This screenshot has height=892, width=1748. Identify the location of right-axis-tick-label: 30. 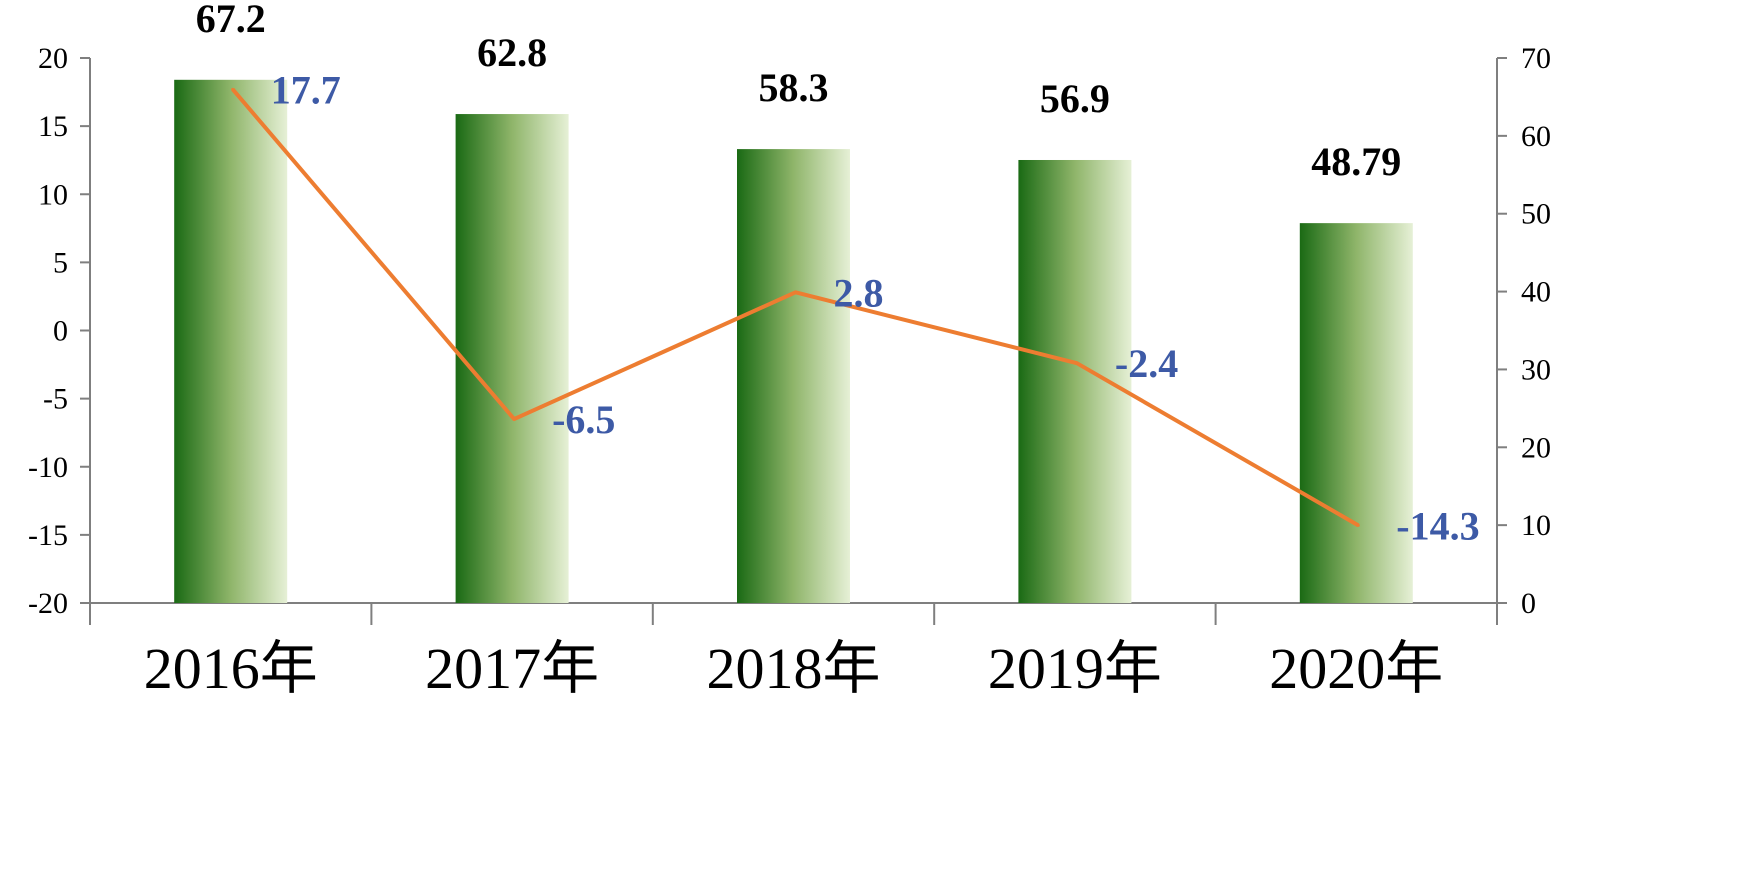
(1536, 369).